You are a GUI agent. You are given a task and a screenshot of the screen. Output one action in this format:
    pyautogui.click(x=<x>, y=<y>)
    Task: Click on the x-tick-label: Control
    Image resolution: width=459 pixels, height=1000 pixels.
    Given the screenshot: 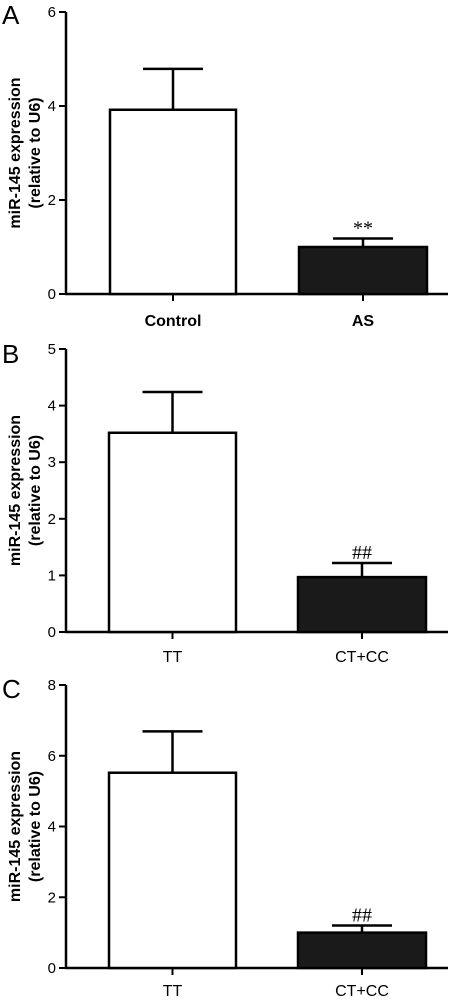 What is the action you would take?
    pyautogui.click(x=173, y=321)
    